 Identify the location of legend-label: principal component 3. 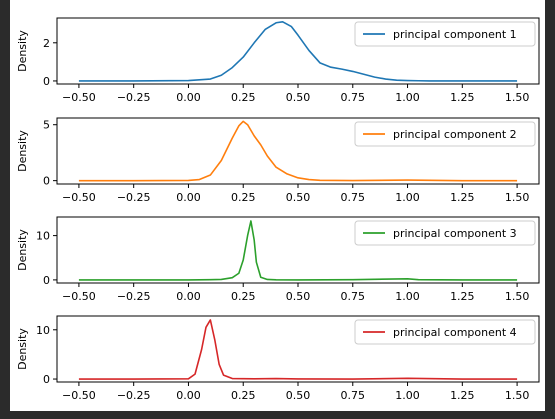
(455, 233).